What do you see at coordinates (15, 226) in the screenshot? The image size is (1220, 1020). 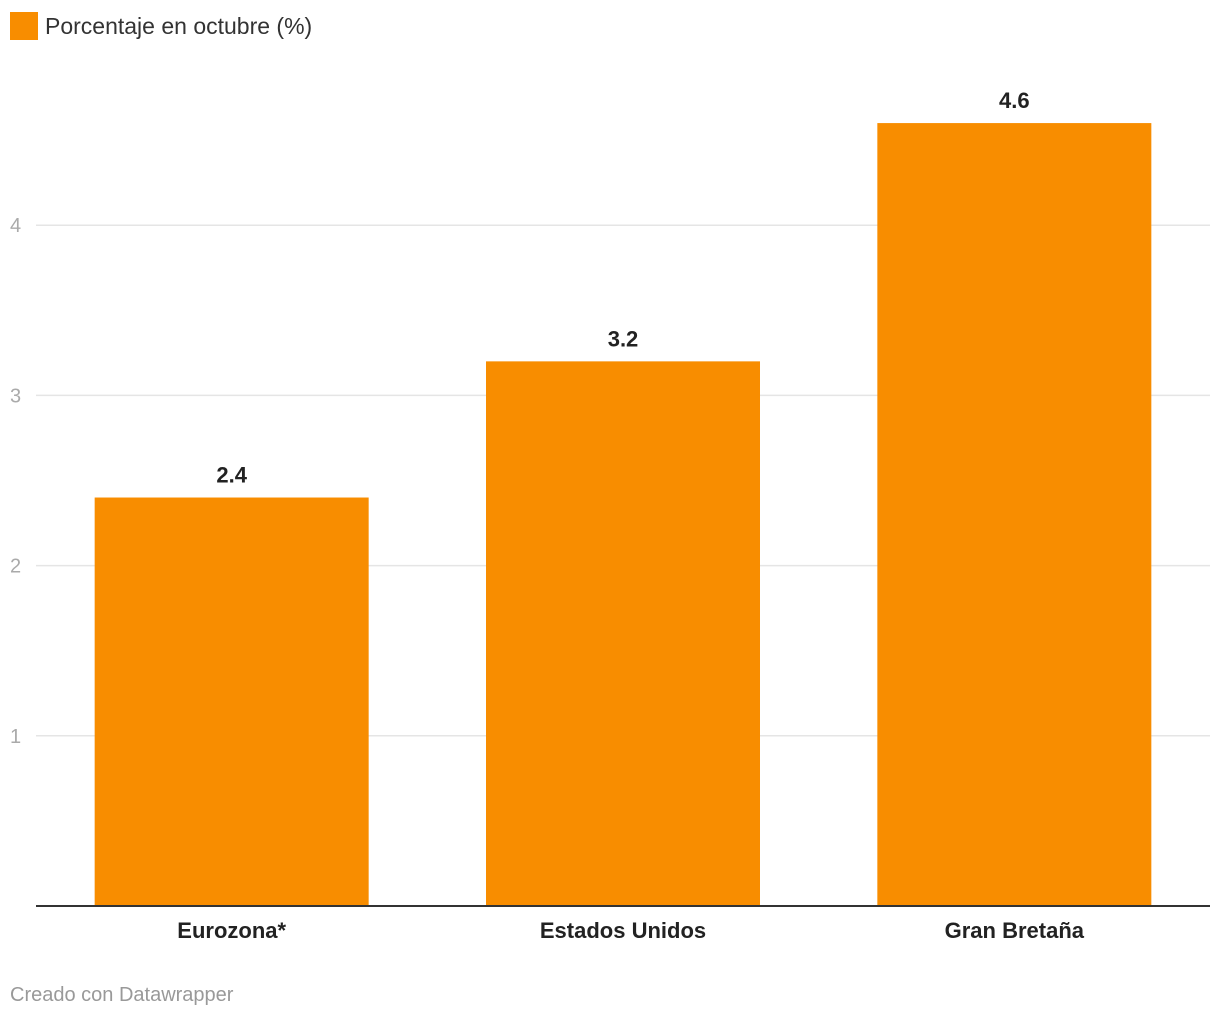 I see `y-tick-label-4: 4` at bounding box center [15, 226].